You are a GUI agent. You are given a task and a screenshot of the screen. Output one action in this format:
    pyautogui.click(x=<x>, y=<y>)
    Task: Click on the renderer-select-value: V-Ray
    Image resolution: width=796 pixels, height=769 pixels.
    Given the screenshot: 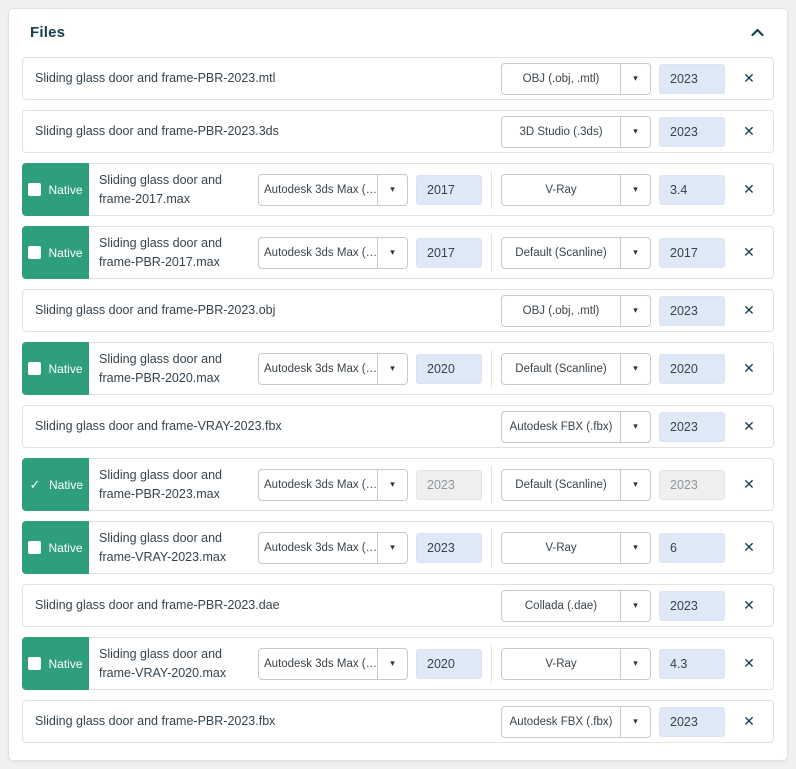 What is the action you would take?
    pyautogui.click(x=561, y=663)
    